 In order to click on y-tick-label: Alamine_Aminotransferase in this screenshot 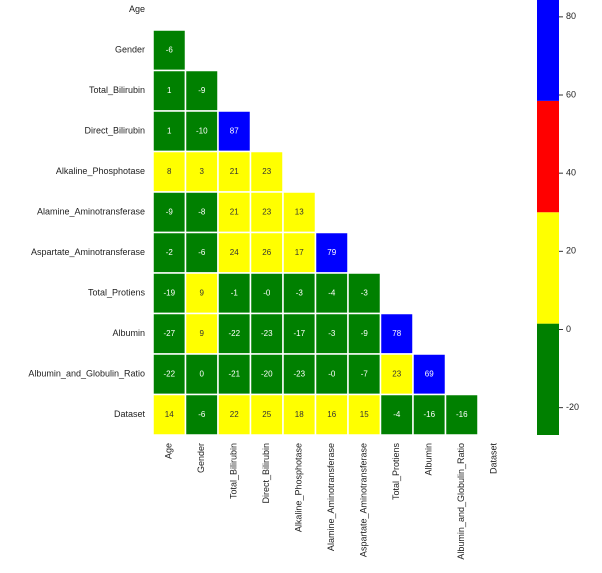, I will do `click(91, 212)`.